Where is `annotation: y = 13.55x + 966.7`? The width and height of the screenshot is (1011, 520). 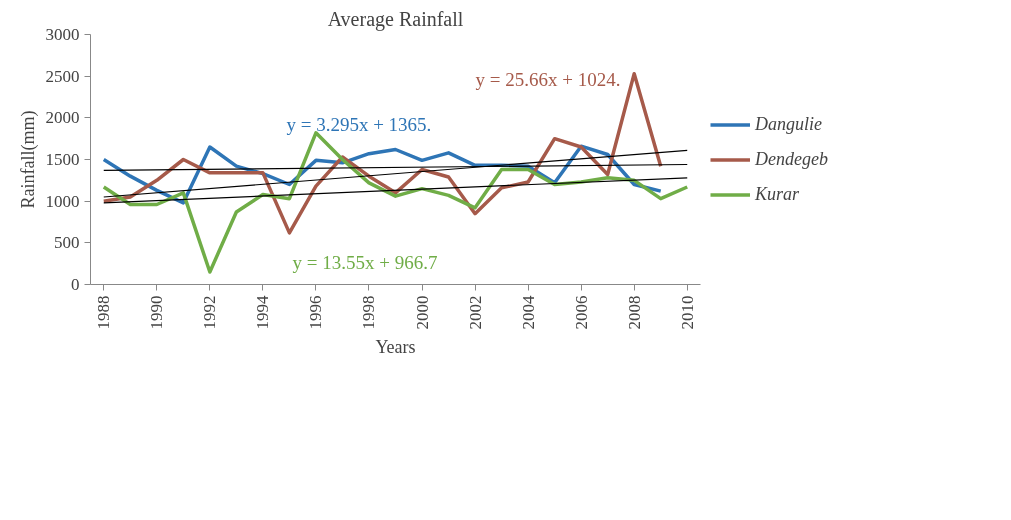
annotation: y = 13.55x + 966.7 is located at coordinates (365, 262).